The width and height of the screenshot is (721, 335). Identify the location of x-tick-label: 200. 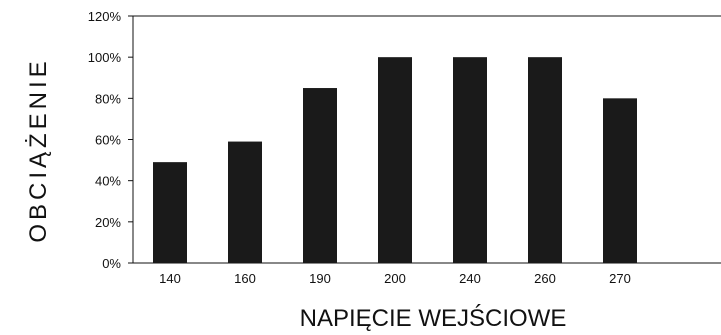
(395, 278).